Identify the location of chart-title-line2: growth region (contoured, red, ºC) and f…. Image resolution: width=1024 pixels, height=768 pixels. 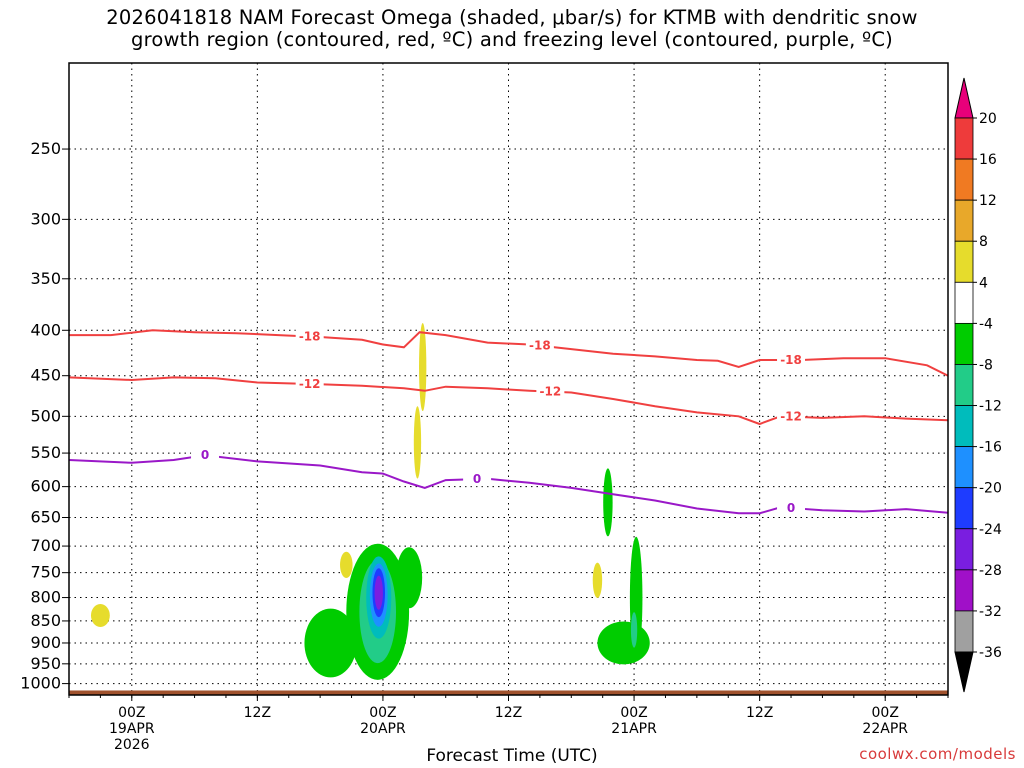
(512, 39).